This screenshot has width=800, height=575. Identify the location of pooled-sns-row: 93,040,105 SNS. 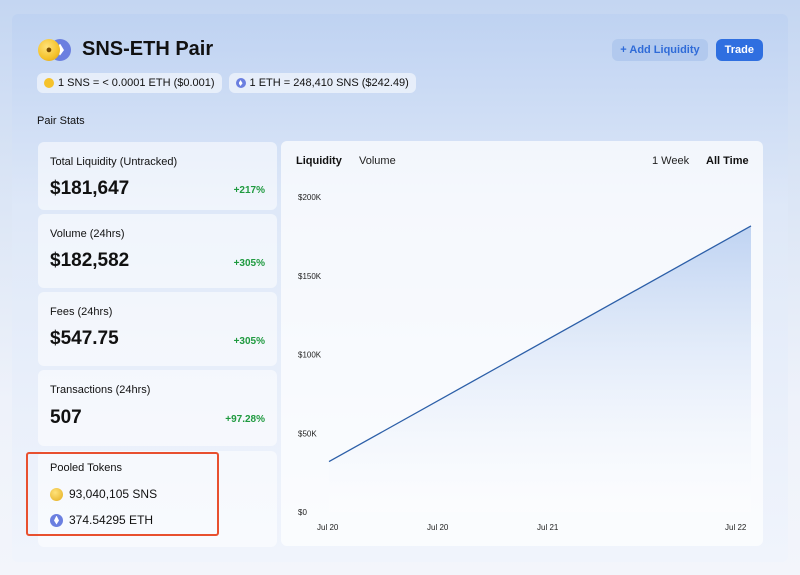
(103, 494).